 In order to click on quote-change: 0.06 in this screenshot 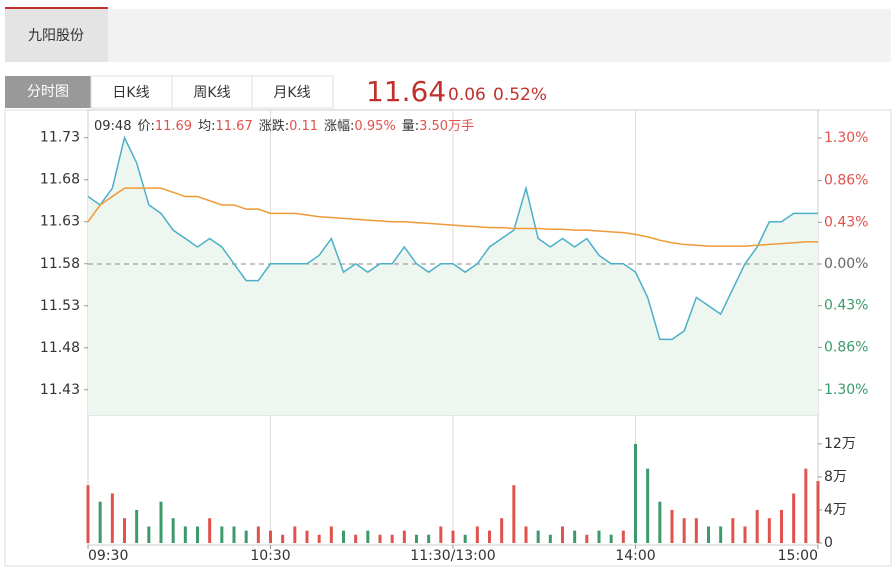, I will do `click(467, 95)`.